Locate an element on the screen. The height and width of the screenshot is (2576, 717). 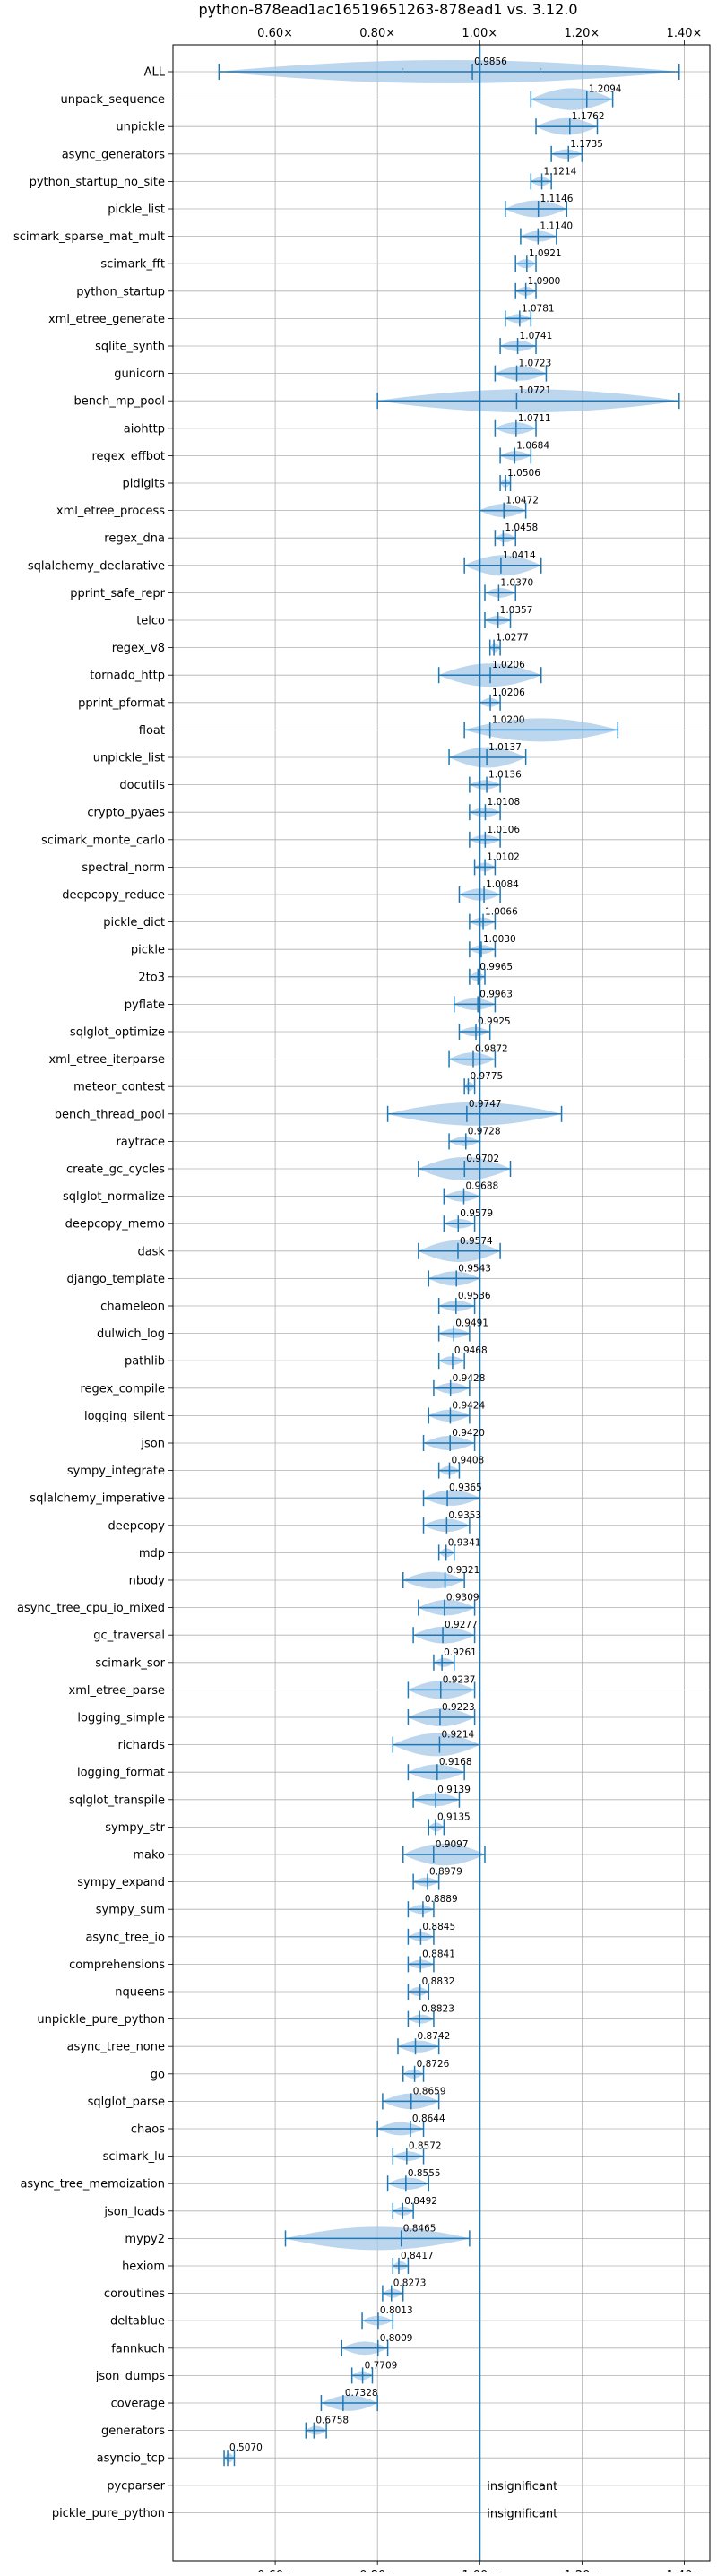
category-label: 2to3 is located at coordinates (151, 977).